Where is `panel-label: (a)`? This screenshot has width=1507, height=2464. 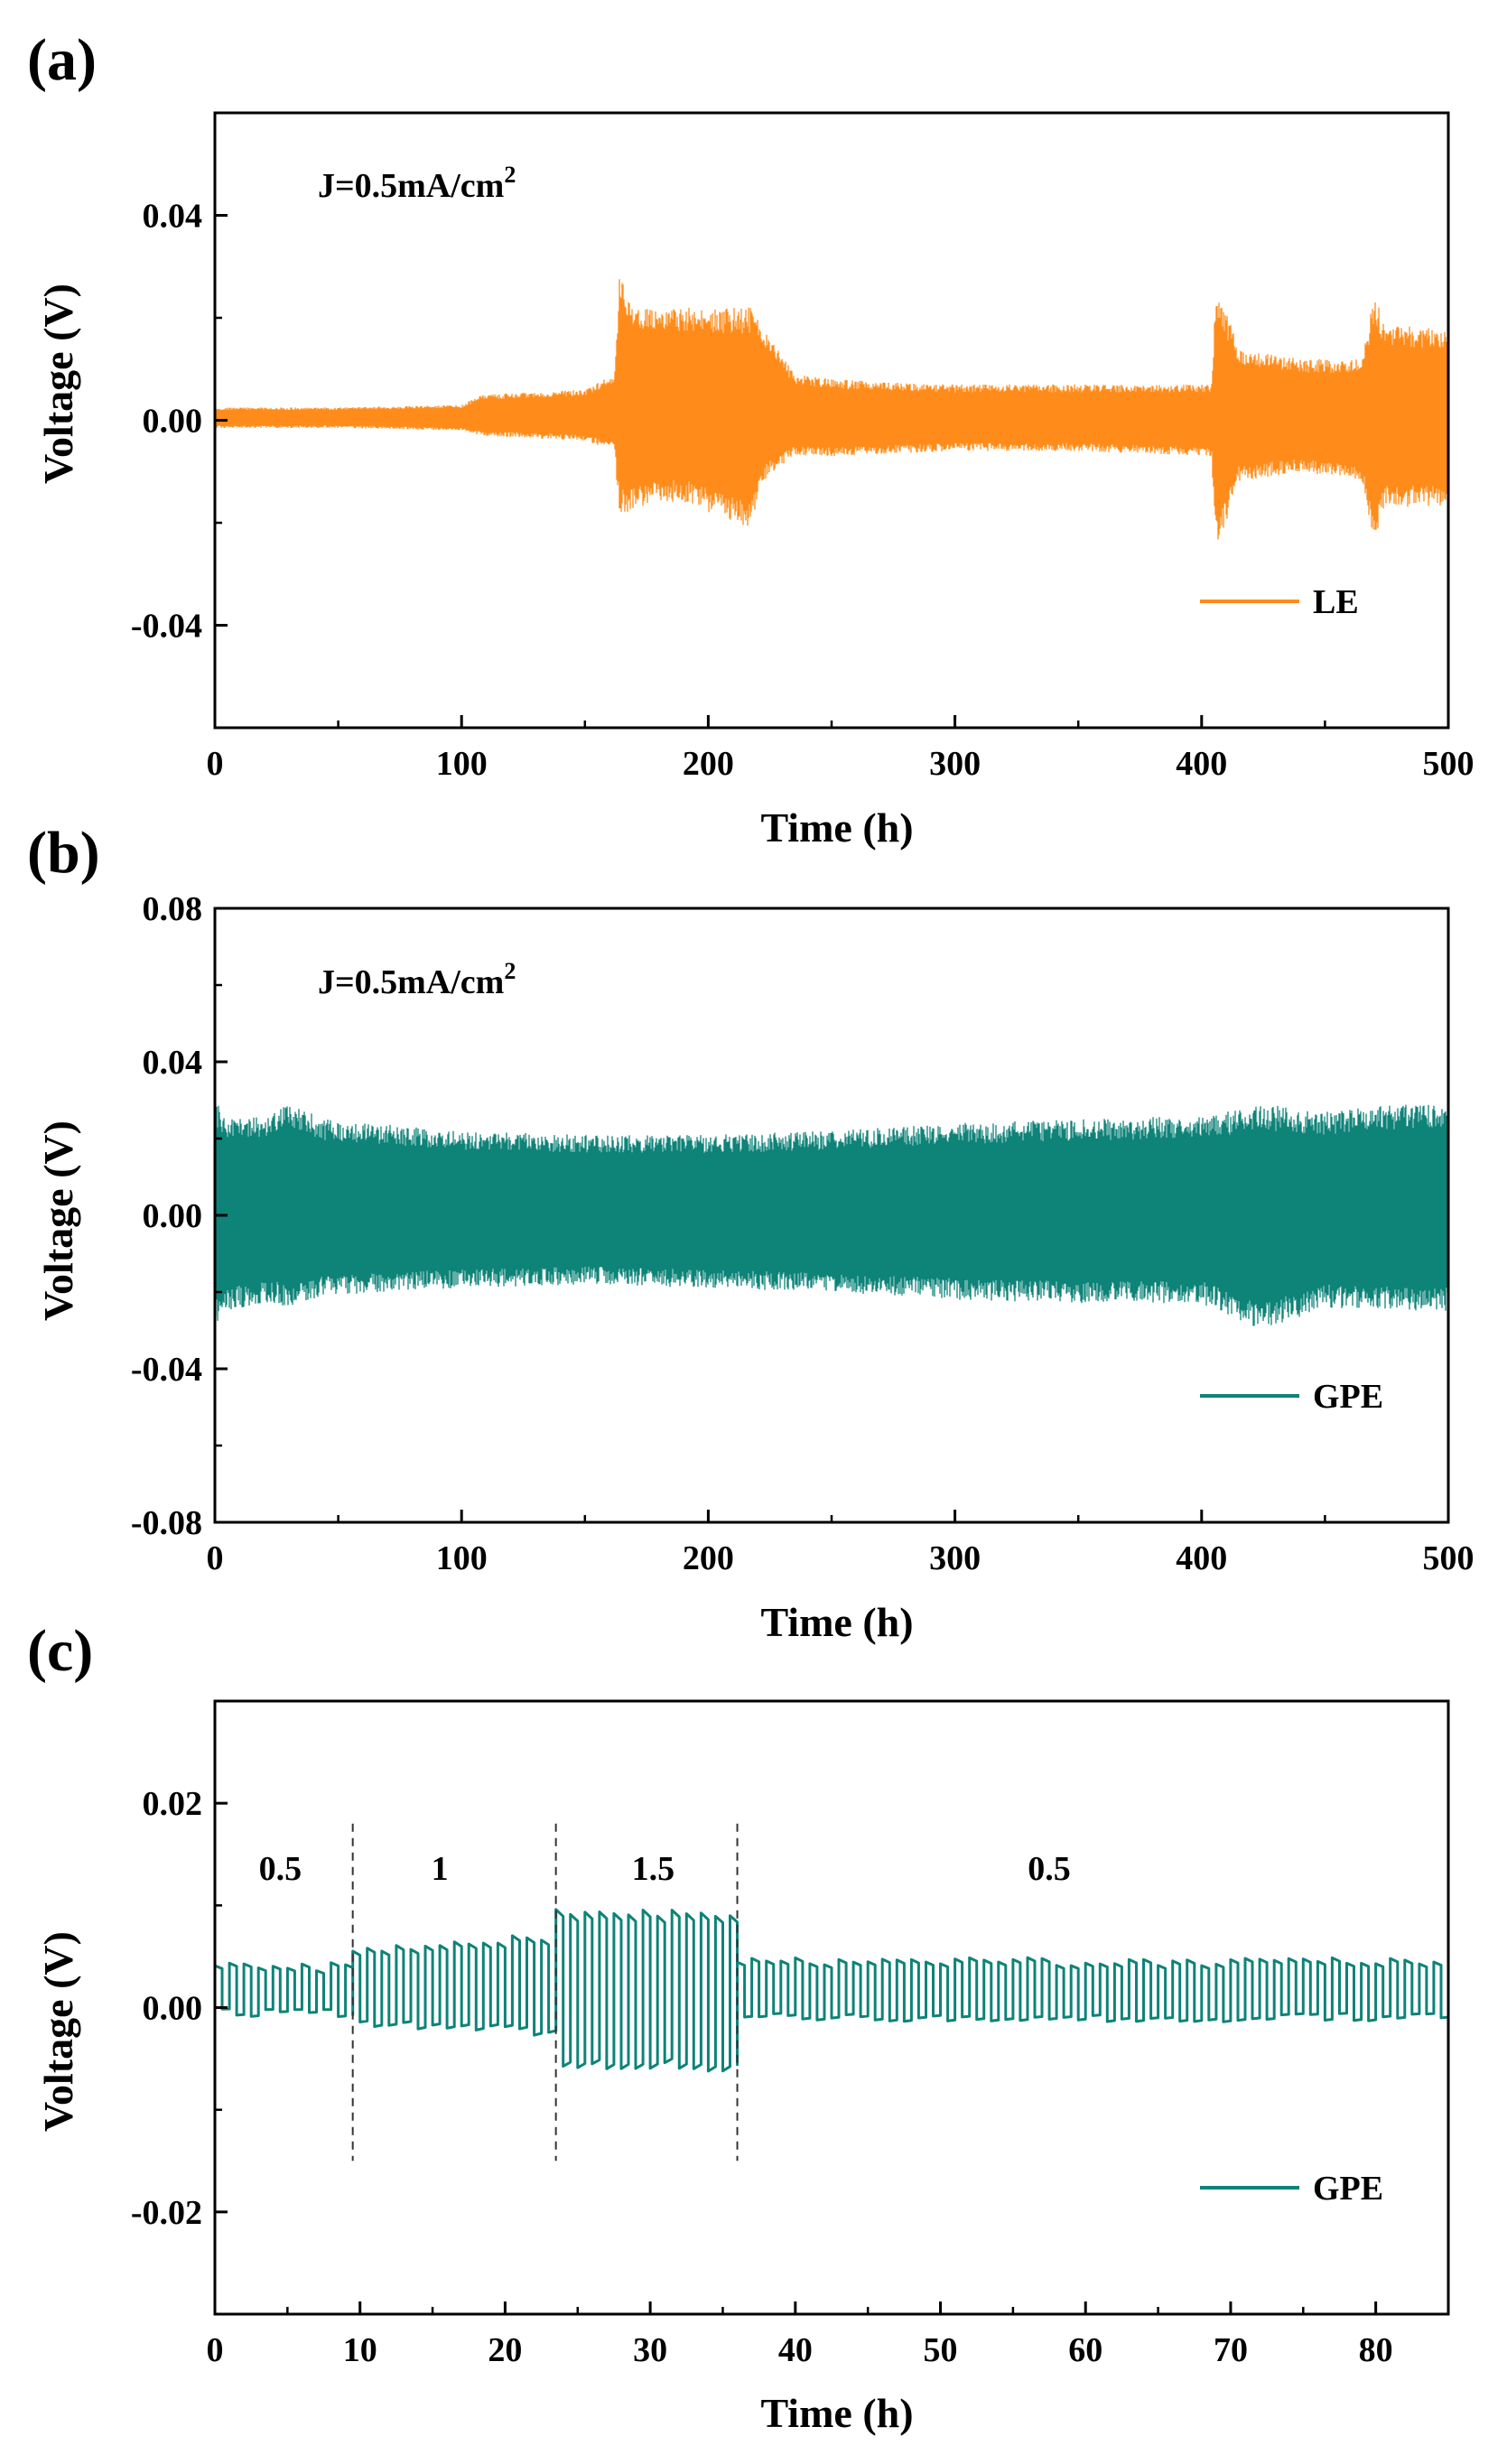
panel-label: (a) is located at coordinates (62, 60).